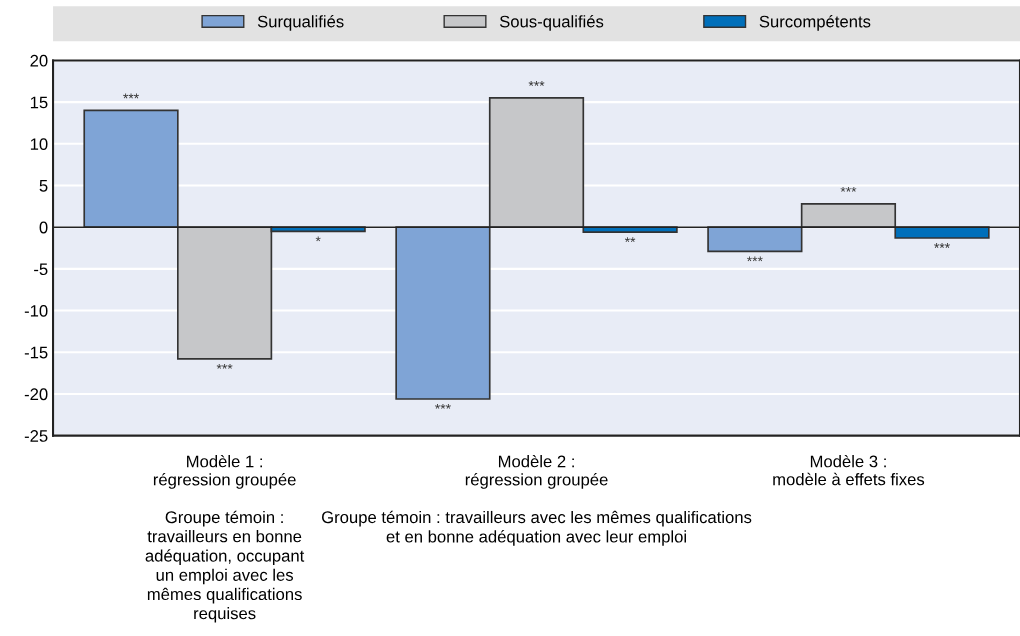 This screenshot has height=636, width=1020. Describe the element at coordinates (630, 240) in the screenshot. I see `data-label: **` at that location.